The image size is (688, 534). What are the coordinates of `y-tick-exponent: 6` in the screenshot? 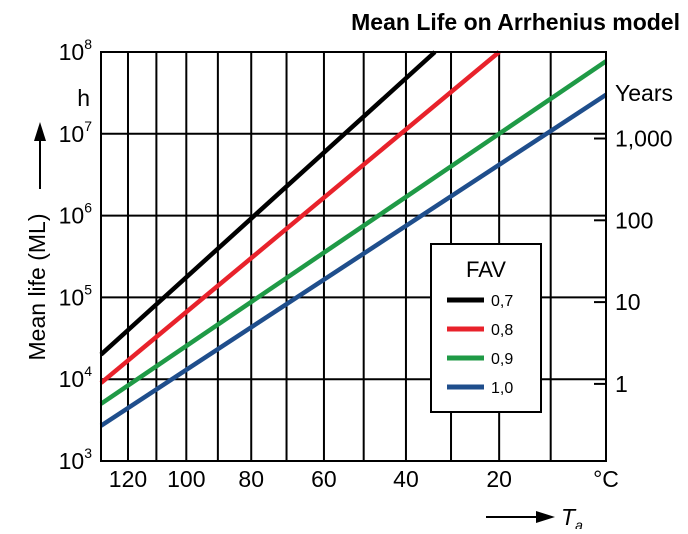 It's located at (88, 208).